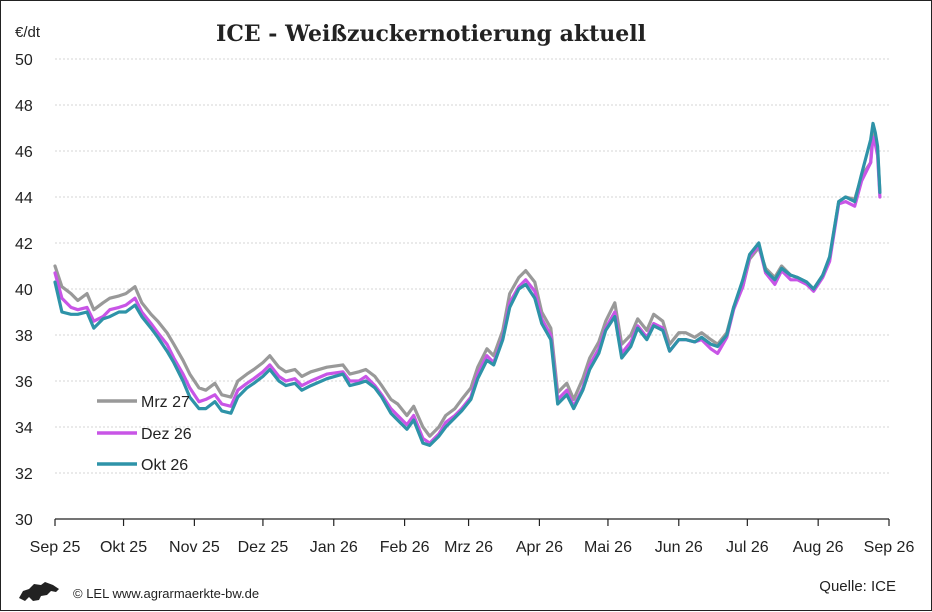 This screenshot has height=612, width=932. What do you see at coordinates (818, 547) in the screenshot?
I see `x-tick-label: Aug 26` at bounding box center [818, 547].